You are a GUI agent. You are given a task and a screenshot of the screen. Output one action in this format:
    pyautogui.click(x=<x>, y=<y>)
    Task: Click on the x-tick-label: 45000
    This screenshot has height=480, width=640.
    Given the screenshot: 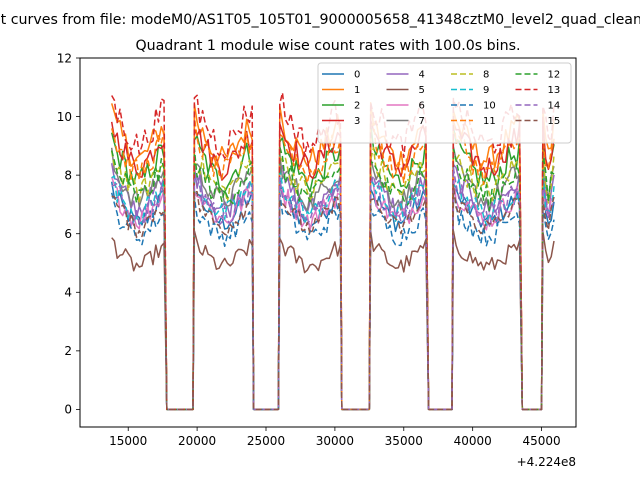 What is the action you would take?
    pyautogui.click(x=541, y=441)
    